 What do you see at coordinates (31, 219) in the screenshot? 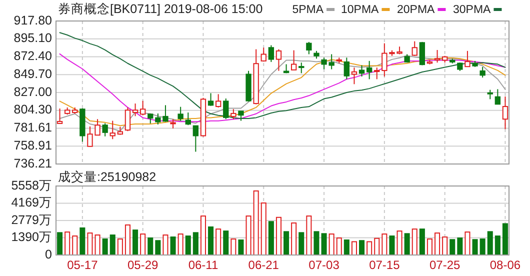
I see `y-tick-label: 2779万` at bounding box center [31, 219].